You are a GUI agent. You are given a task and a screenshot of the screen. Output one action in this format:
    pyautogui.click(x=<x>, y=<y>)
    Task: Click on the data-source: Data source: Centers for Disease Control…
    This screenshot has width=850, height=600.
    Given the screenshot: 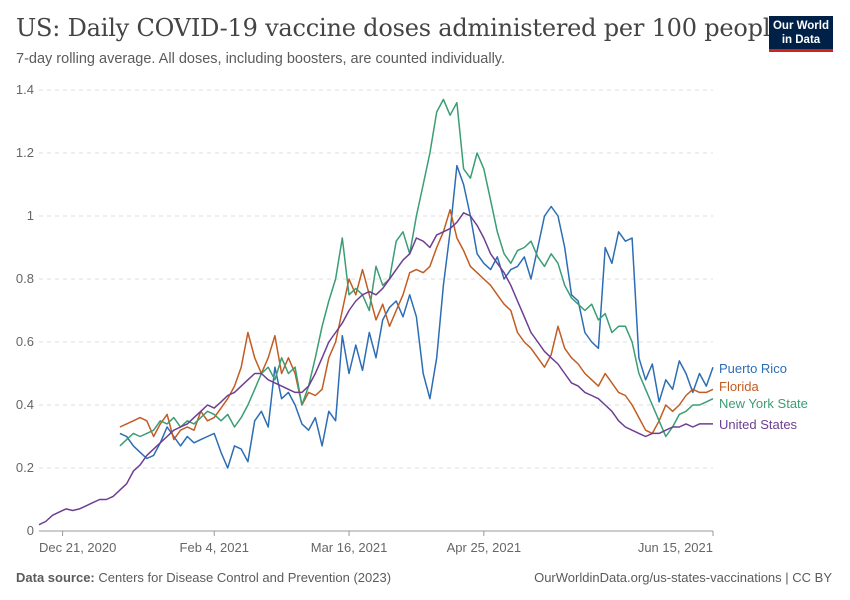 What is the action you would take?
    pyautogui.click(x=203, y=577)
    